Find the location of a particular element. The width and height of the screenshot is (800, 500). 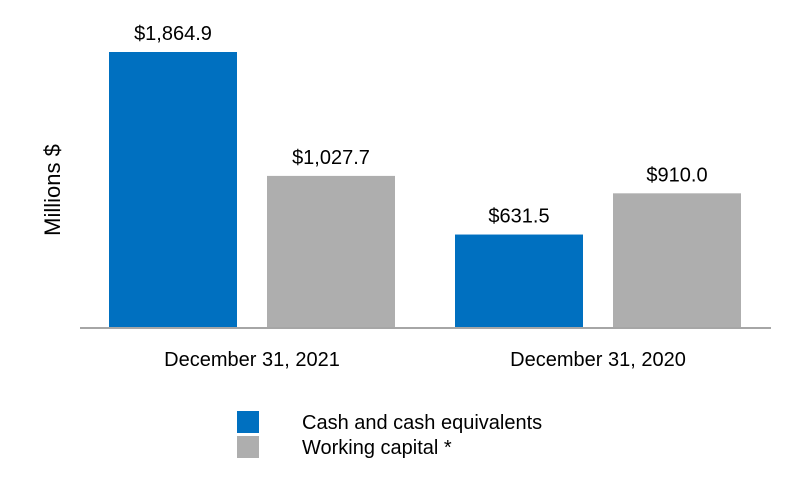

x-tick-label: December 31, 2021 is located at coordinates (252, 360).